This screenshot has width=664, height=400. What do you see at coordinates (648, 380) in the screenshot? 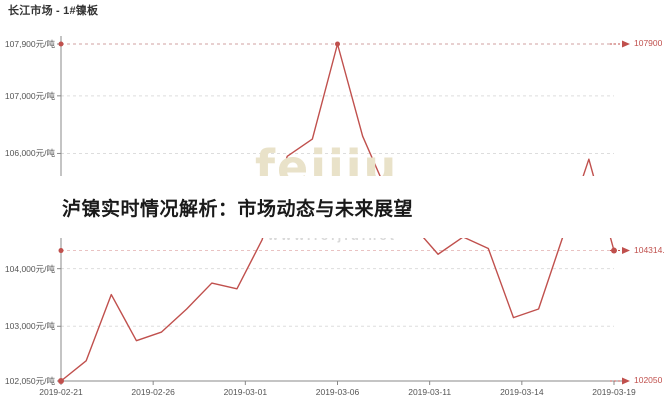
I see `end-value-label-bottom: 102050` at bounding box center [648, 380].